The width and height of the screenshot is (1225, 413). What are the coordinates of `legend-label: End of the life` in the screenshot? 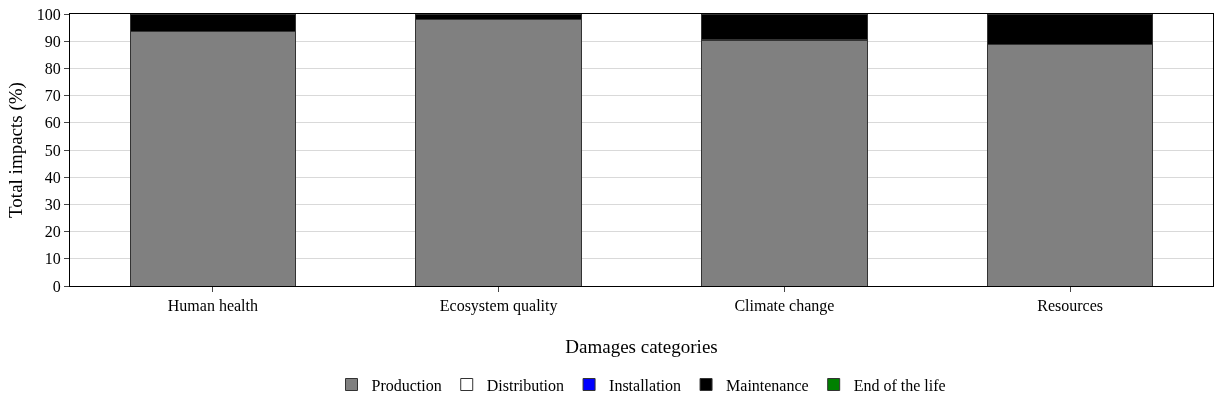 It's located at (899, 385).